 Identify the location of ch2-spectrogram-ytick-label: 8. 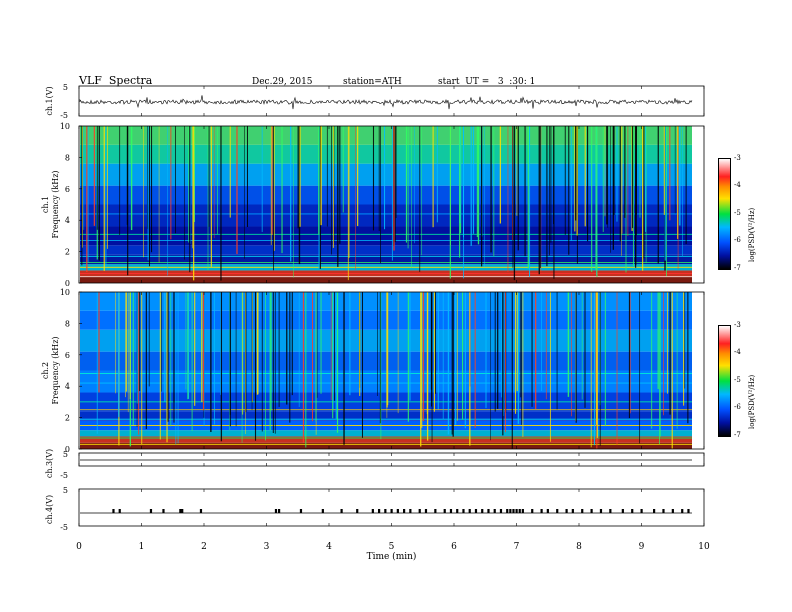
(67, 323).